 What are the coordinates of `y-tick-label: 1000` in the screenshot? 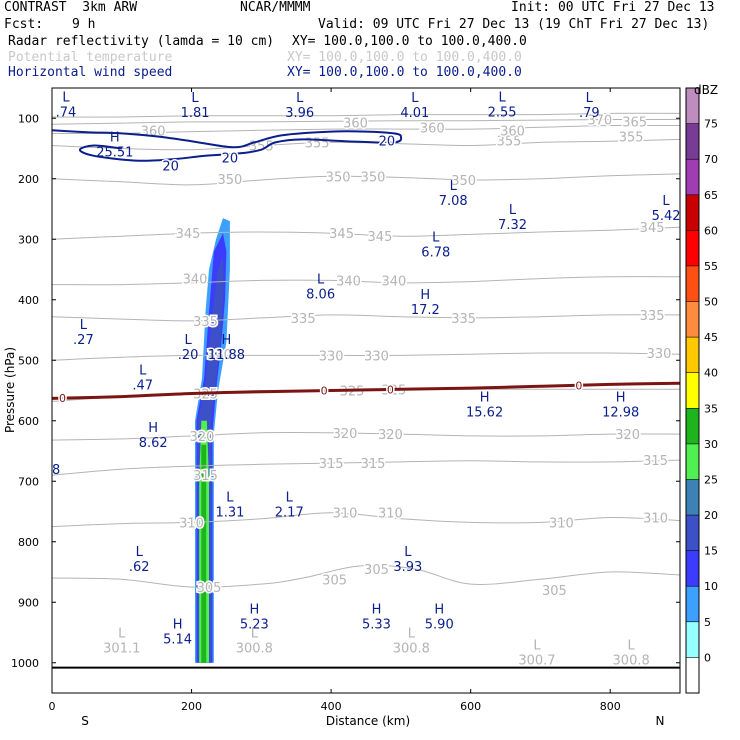 It's located at (25, 663).